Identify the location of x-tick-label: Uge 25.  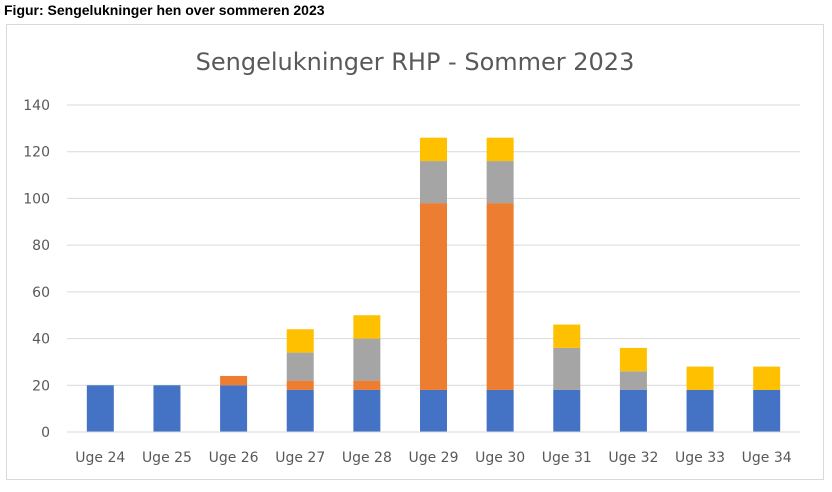
(167, 458).